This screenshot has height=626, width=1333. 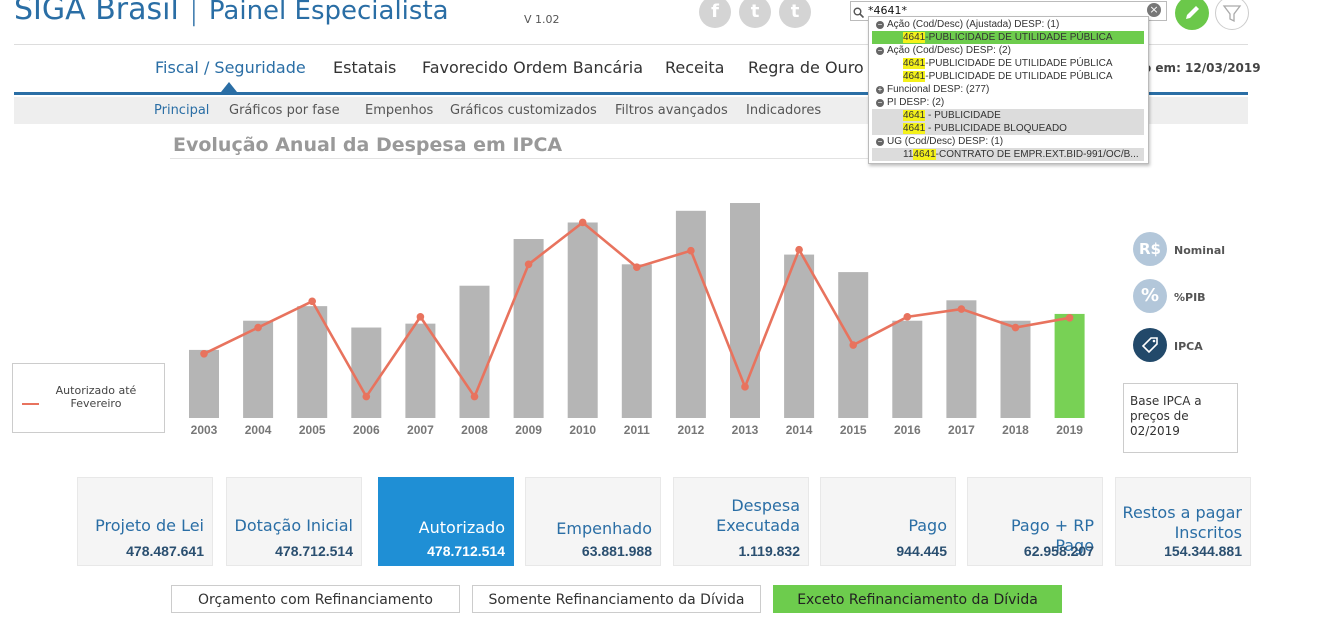 I want to click on bar-2012, so click(x=690, y=314).